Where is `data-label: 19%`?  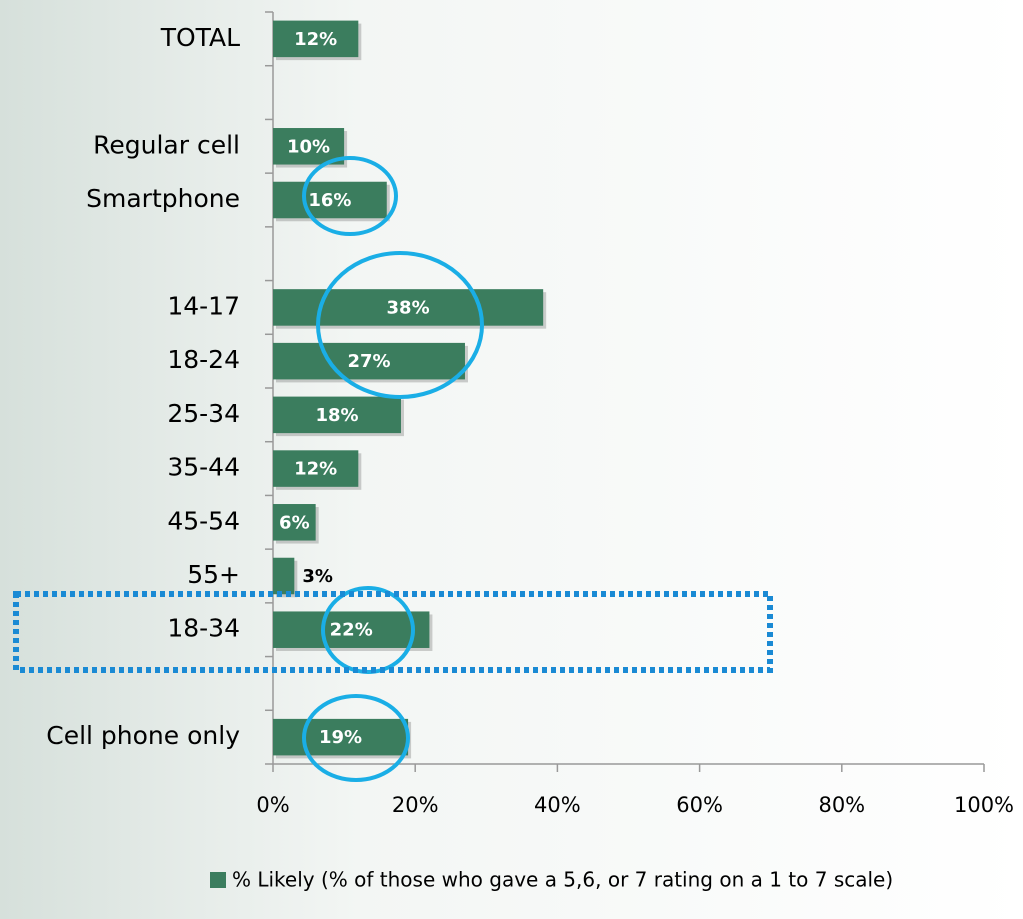 data-label: 19% is located at coordinates (340, 737).